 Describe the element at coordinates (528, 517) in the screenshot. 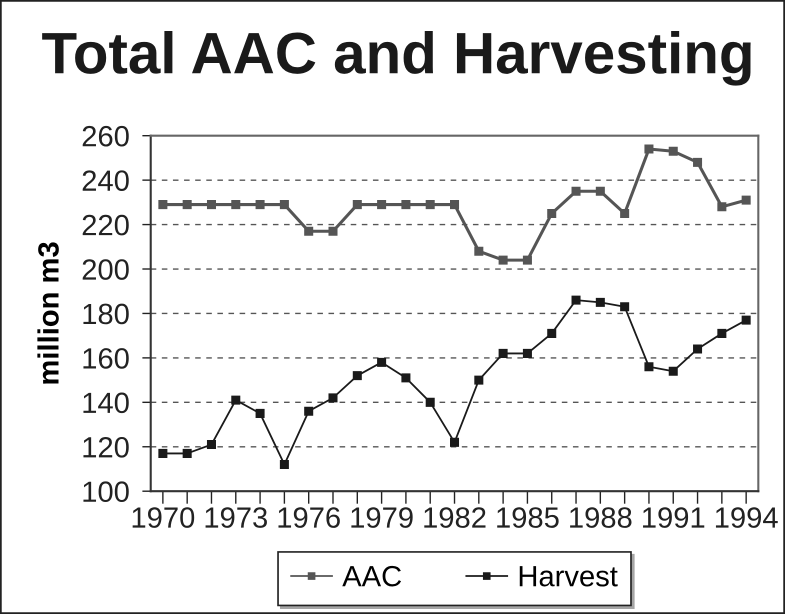

I see `x-tick-label: 1985` at that location.